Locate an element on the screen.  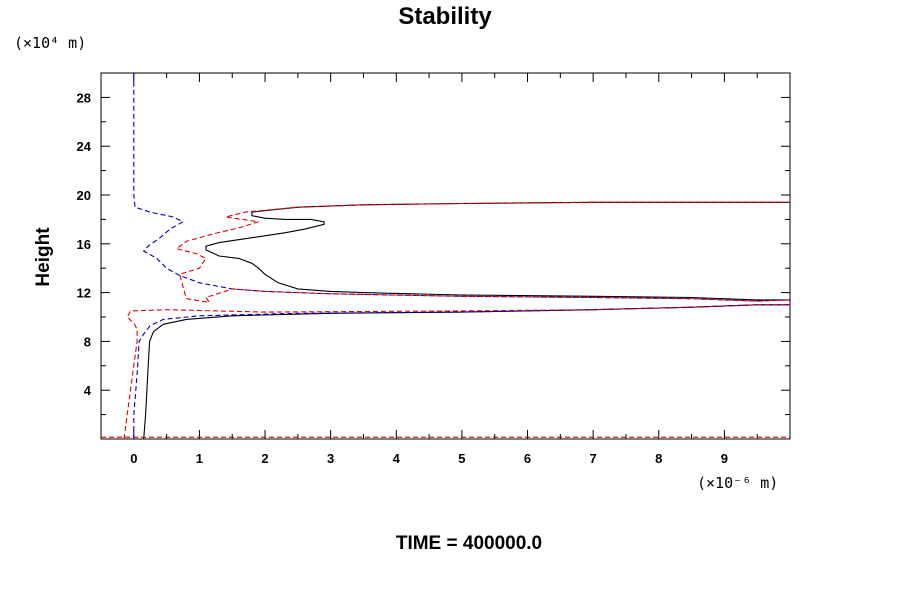
y-axis-unit: (×10⁴ m) is located at coordinates (50, 43).